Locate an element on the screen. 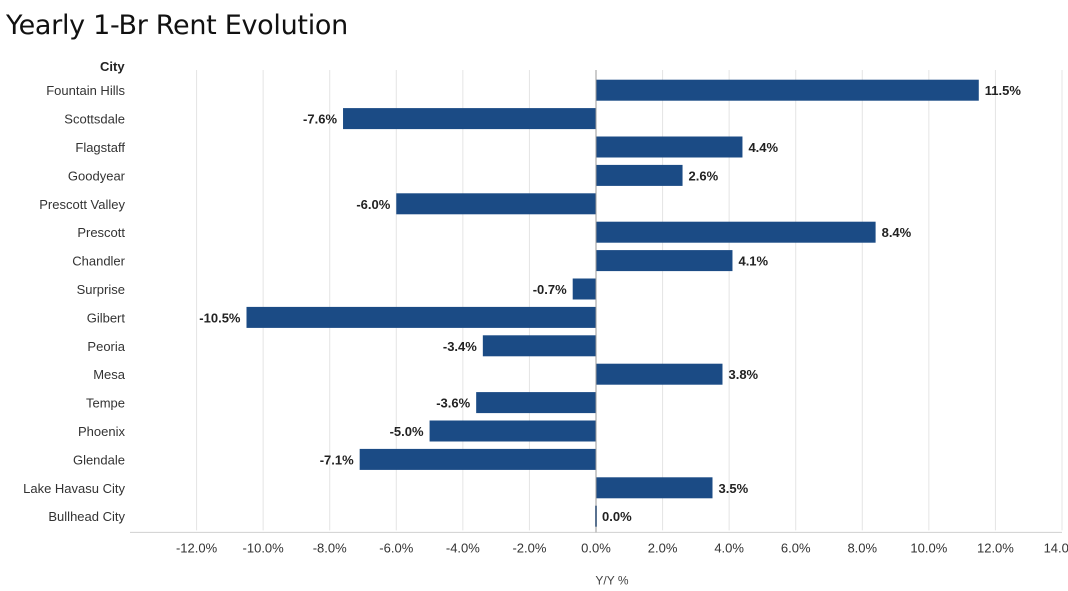 The image size is (1068, 591). category-label: Peoria is located at coordinates (106, 346).